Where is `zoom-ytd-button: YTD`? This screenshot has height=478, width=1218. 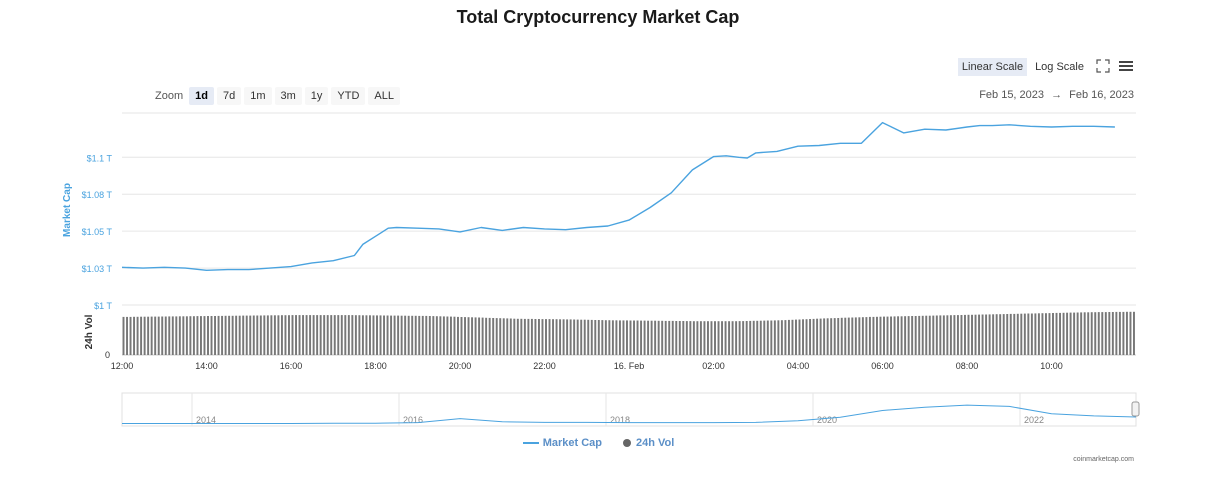 zoom-ytd-button: YTD is located at coordinates (348, 96).